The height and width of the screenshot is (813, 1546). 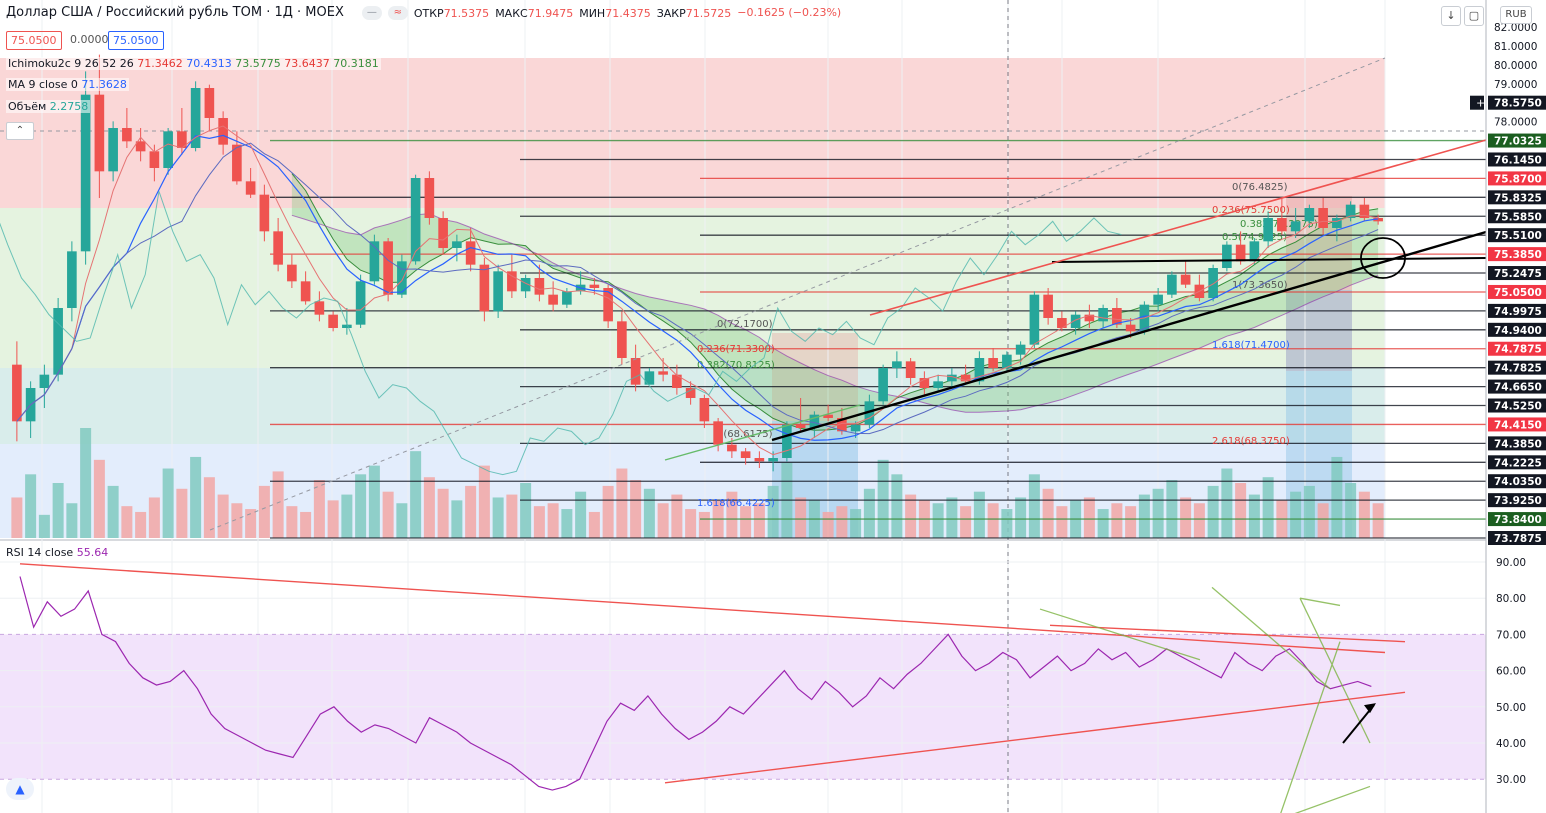 What do you see at coordinates (1035, 737) in the screenshot?
I see `rsi-trend-up` at bounding box center [1035, 737].